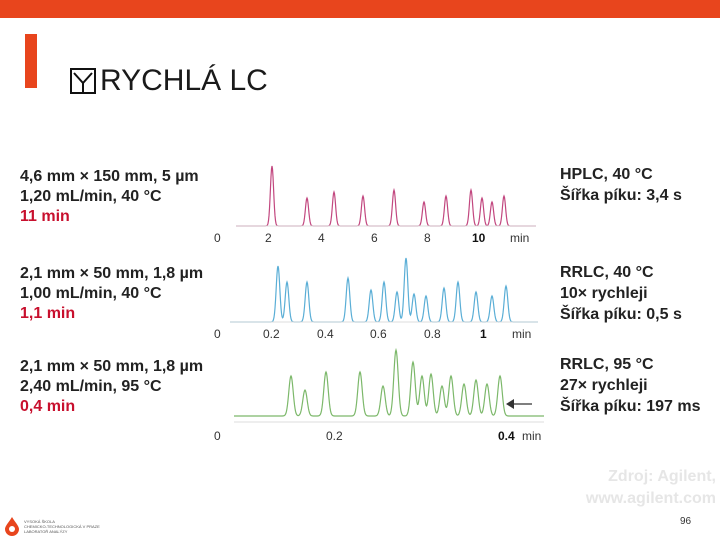 This screenshot has height=540, width=720. What do you see at coordinates (621, 314) in the screenshot?
I see `row2-peak-width: Šířka píku: 0,5 s` at bounding box center [621, 314].